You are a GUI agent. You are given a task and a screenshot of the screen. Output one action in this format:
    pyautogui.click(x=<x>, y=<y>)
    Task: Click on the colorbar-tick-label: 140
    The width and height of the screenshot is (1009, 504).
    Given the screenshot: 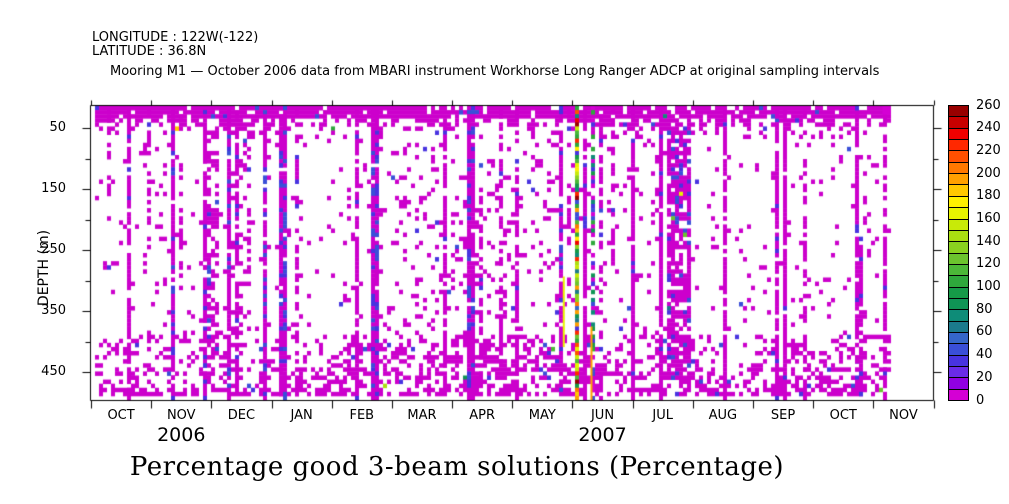 What is the action you would take?
    pyautogui.click(x=988, y=241)
    